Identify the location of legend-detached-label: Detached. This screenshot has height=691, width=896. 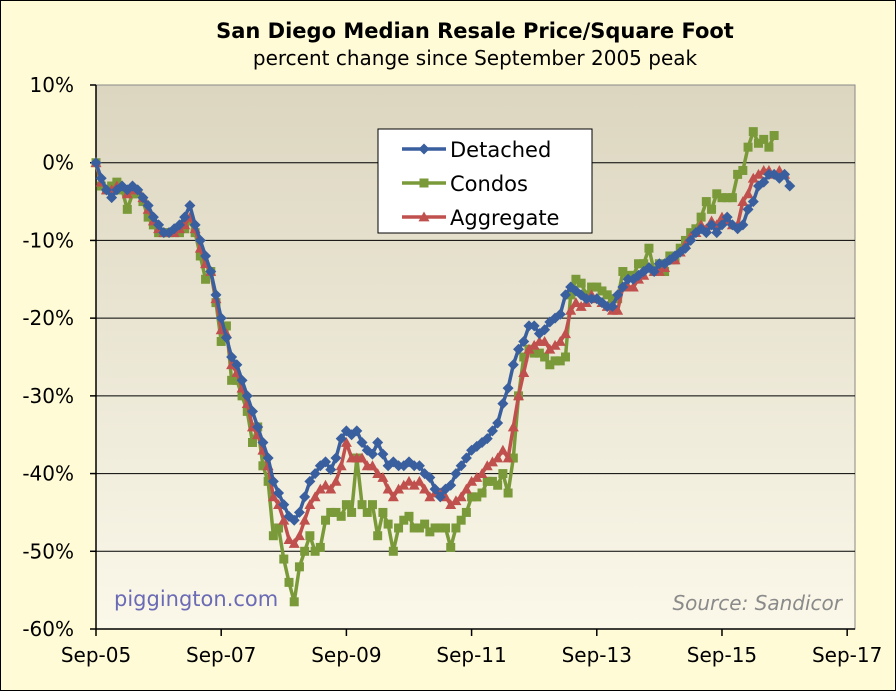
(500, 150).